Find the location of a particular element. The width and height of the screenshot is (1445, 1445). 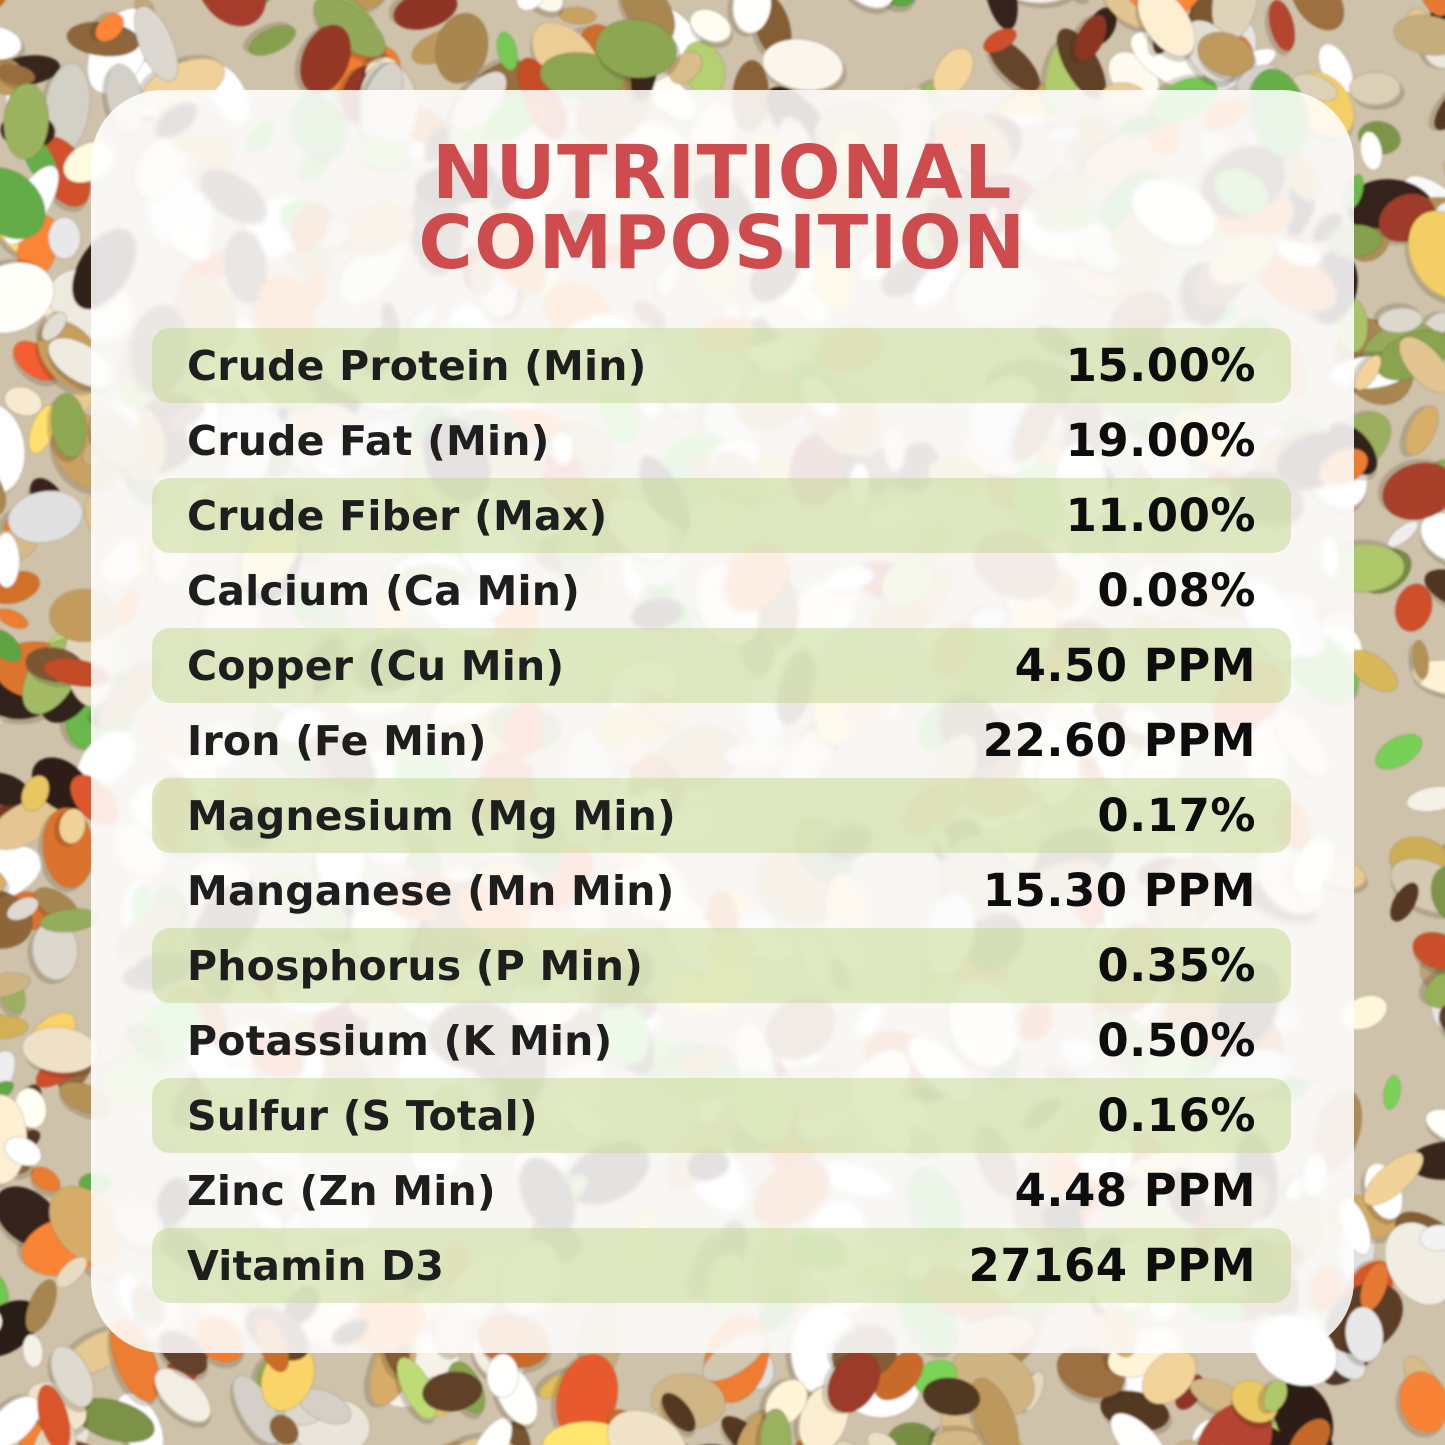

nutrient-label: Iron (Fe Min) is located at coordinates (337, 740).